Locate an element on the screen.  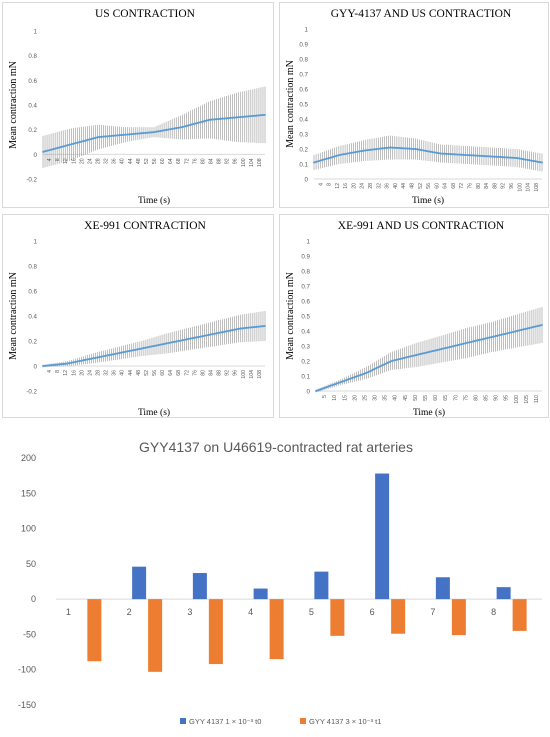
x-tick-label: 88 is located at coordinates (220, 373).